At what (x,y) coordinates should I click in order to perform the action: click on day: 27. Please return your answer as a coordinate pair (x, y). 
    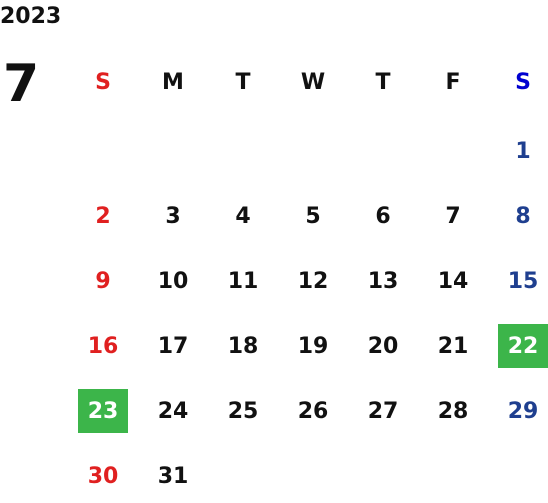
    Looking at the image, I should click on (383, 411).